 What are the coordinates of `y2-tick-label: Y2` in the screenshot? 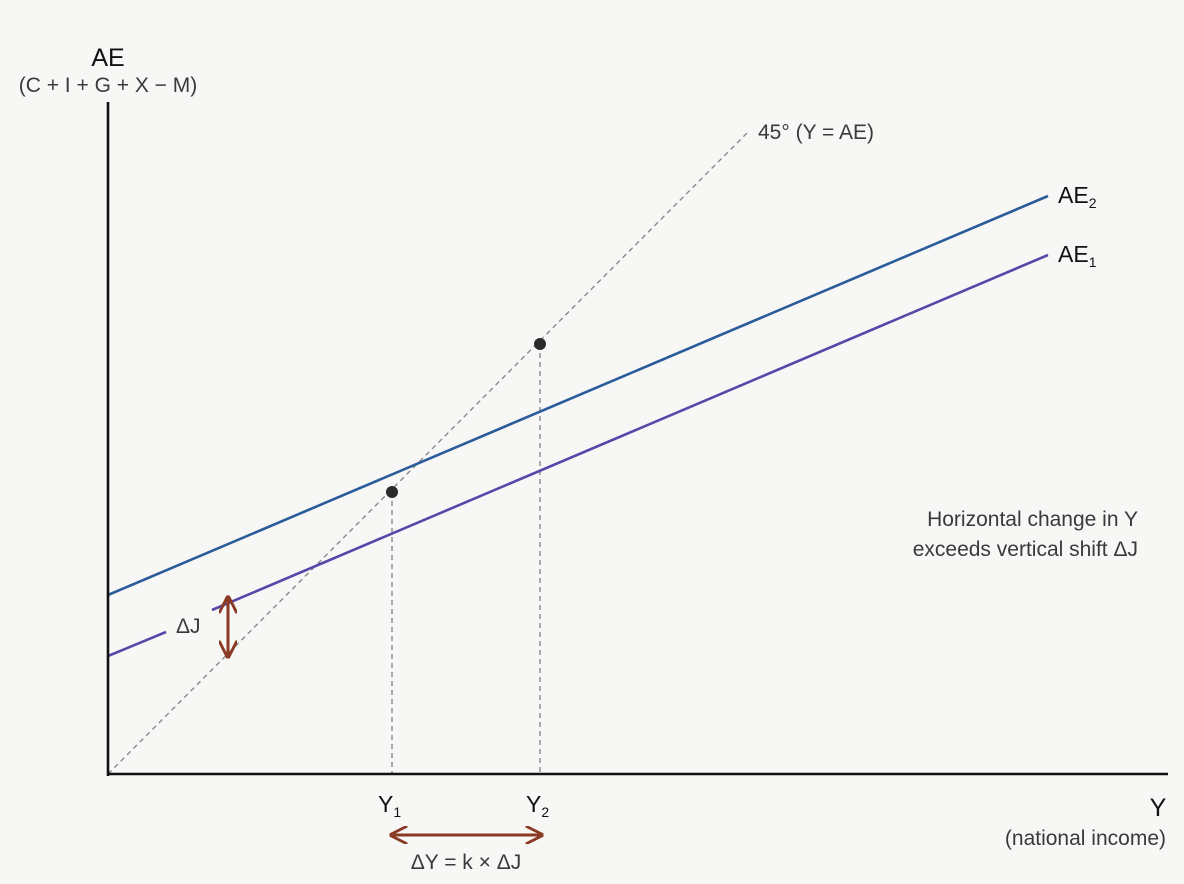 It's located at (537, 805).